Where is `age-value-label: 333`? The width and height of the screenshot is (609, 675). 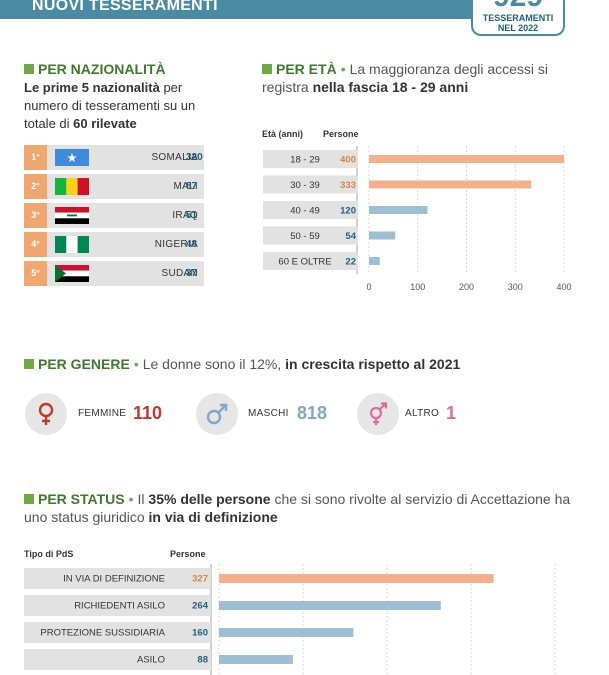 age-value-label: 333 is located at coordinates (348, 185).